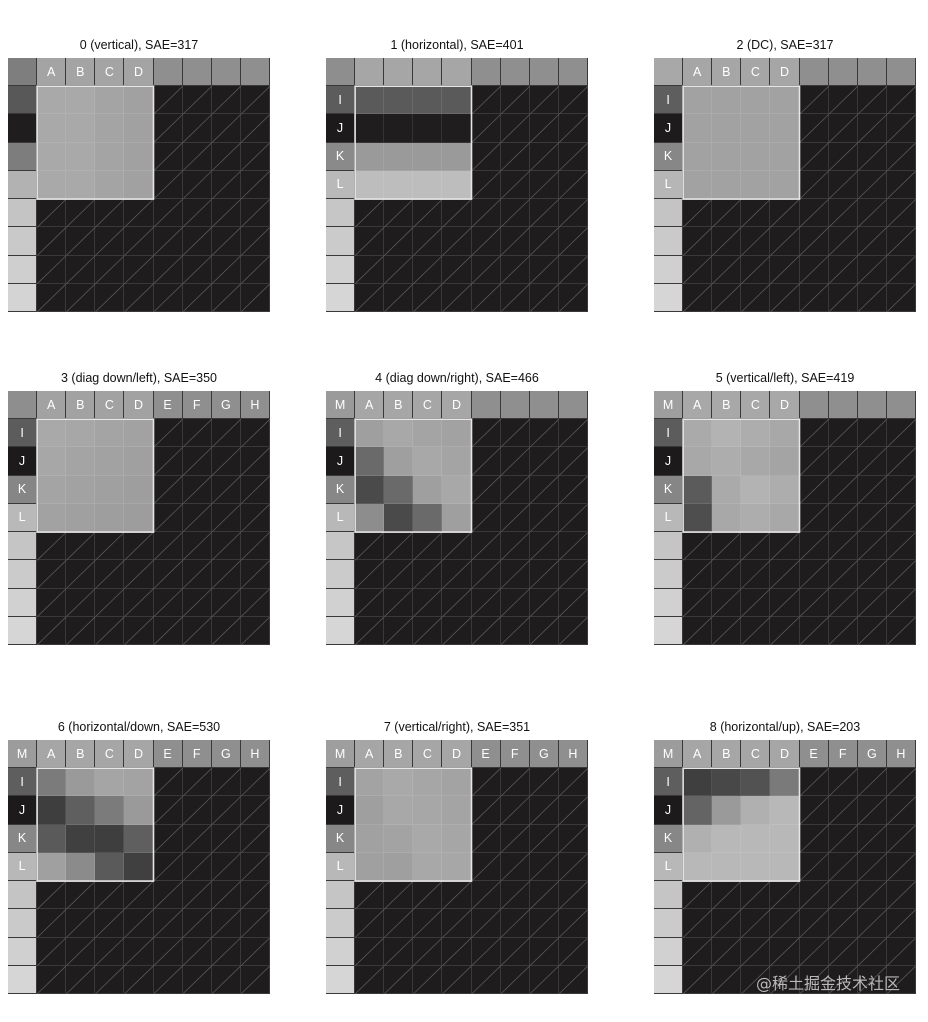  I want to click on corner-pixel: M, so click(341, 754).